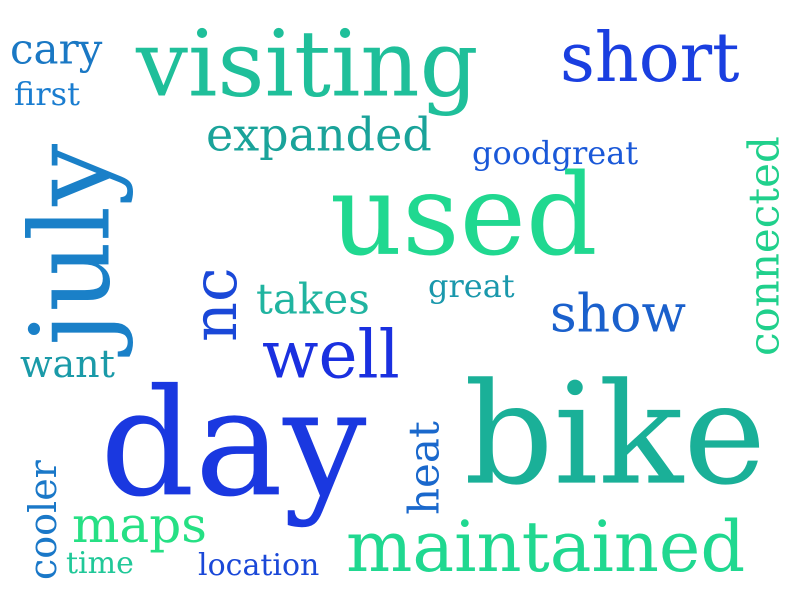  I want to click on word-nc: nc, so click(214, 304).